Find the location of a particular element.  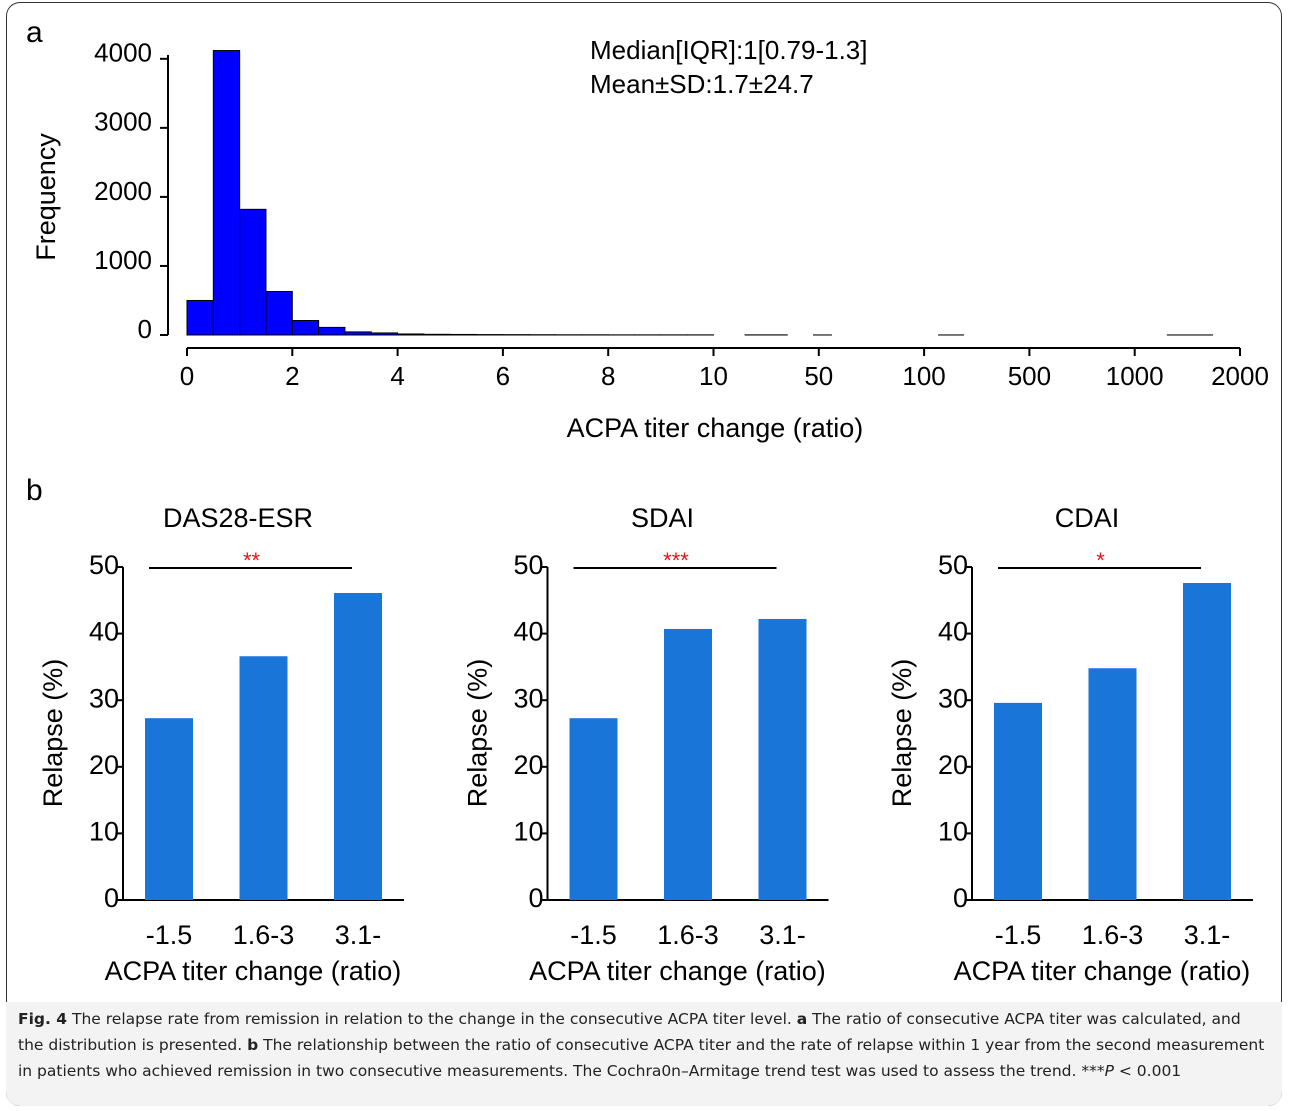

caption-text: a is located at coordinates (802, 1019).